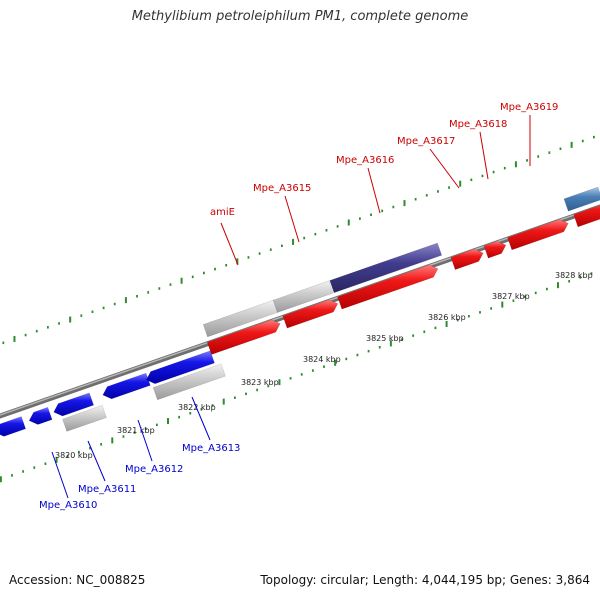  I want to click on gene-label-forward: Mpe_A3616, so click(365, 160).